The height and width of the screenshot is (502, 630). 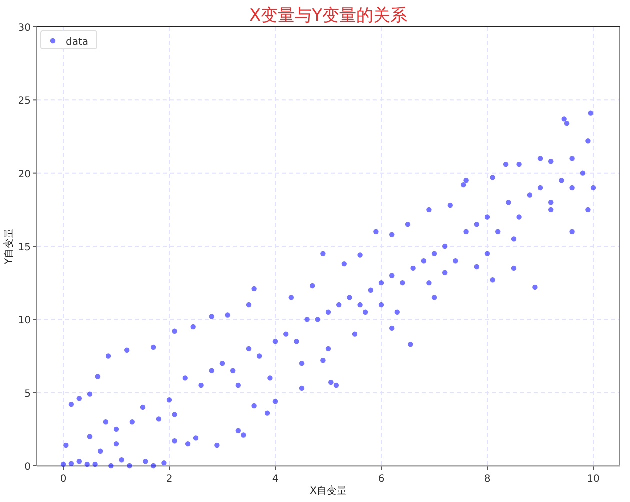 I want to click on x-tick-label: 10, so click(x=593, y=479).